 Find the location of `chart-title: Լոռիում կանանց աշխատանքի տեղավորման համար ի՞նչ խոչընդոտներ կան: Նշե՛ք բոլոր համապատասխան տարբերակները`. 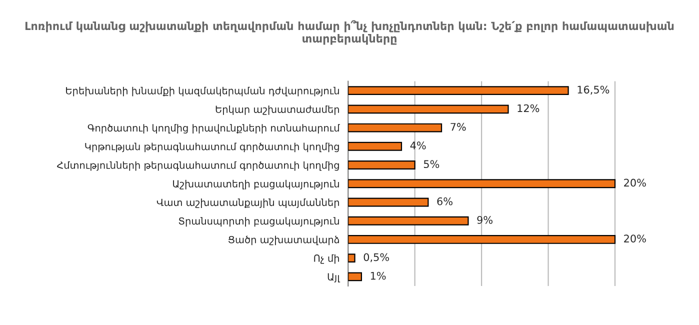

chart-title: Լոռիում կանանց աշխատանքի տեղավորման համար ի՞նչ խոչընդոտներ կան: Նշե՛ք բոլոր համապատասխան տարբերակները is located at coordinates (349, 32).